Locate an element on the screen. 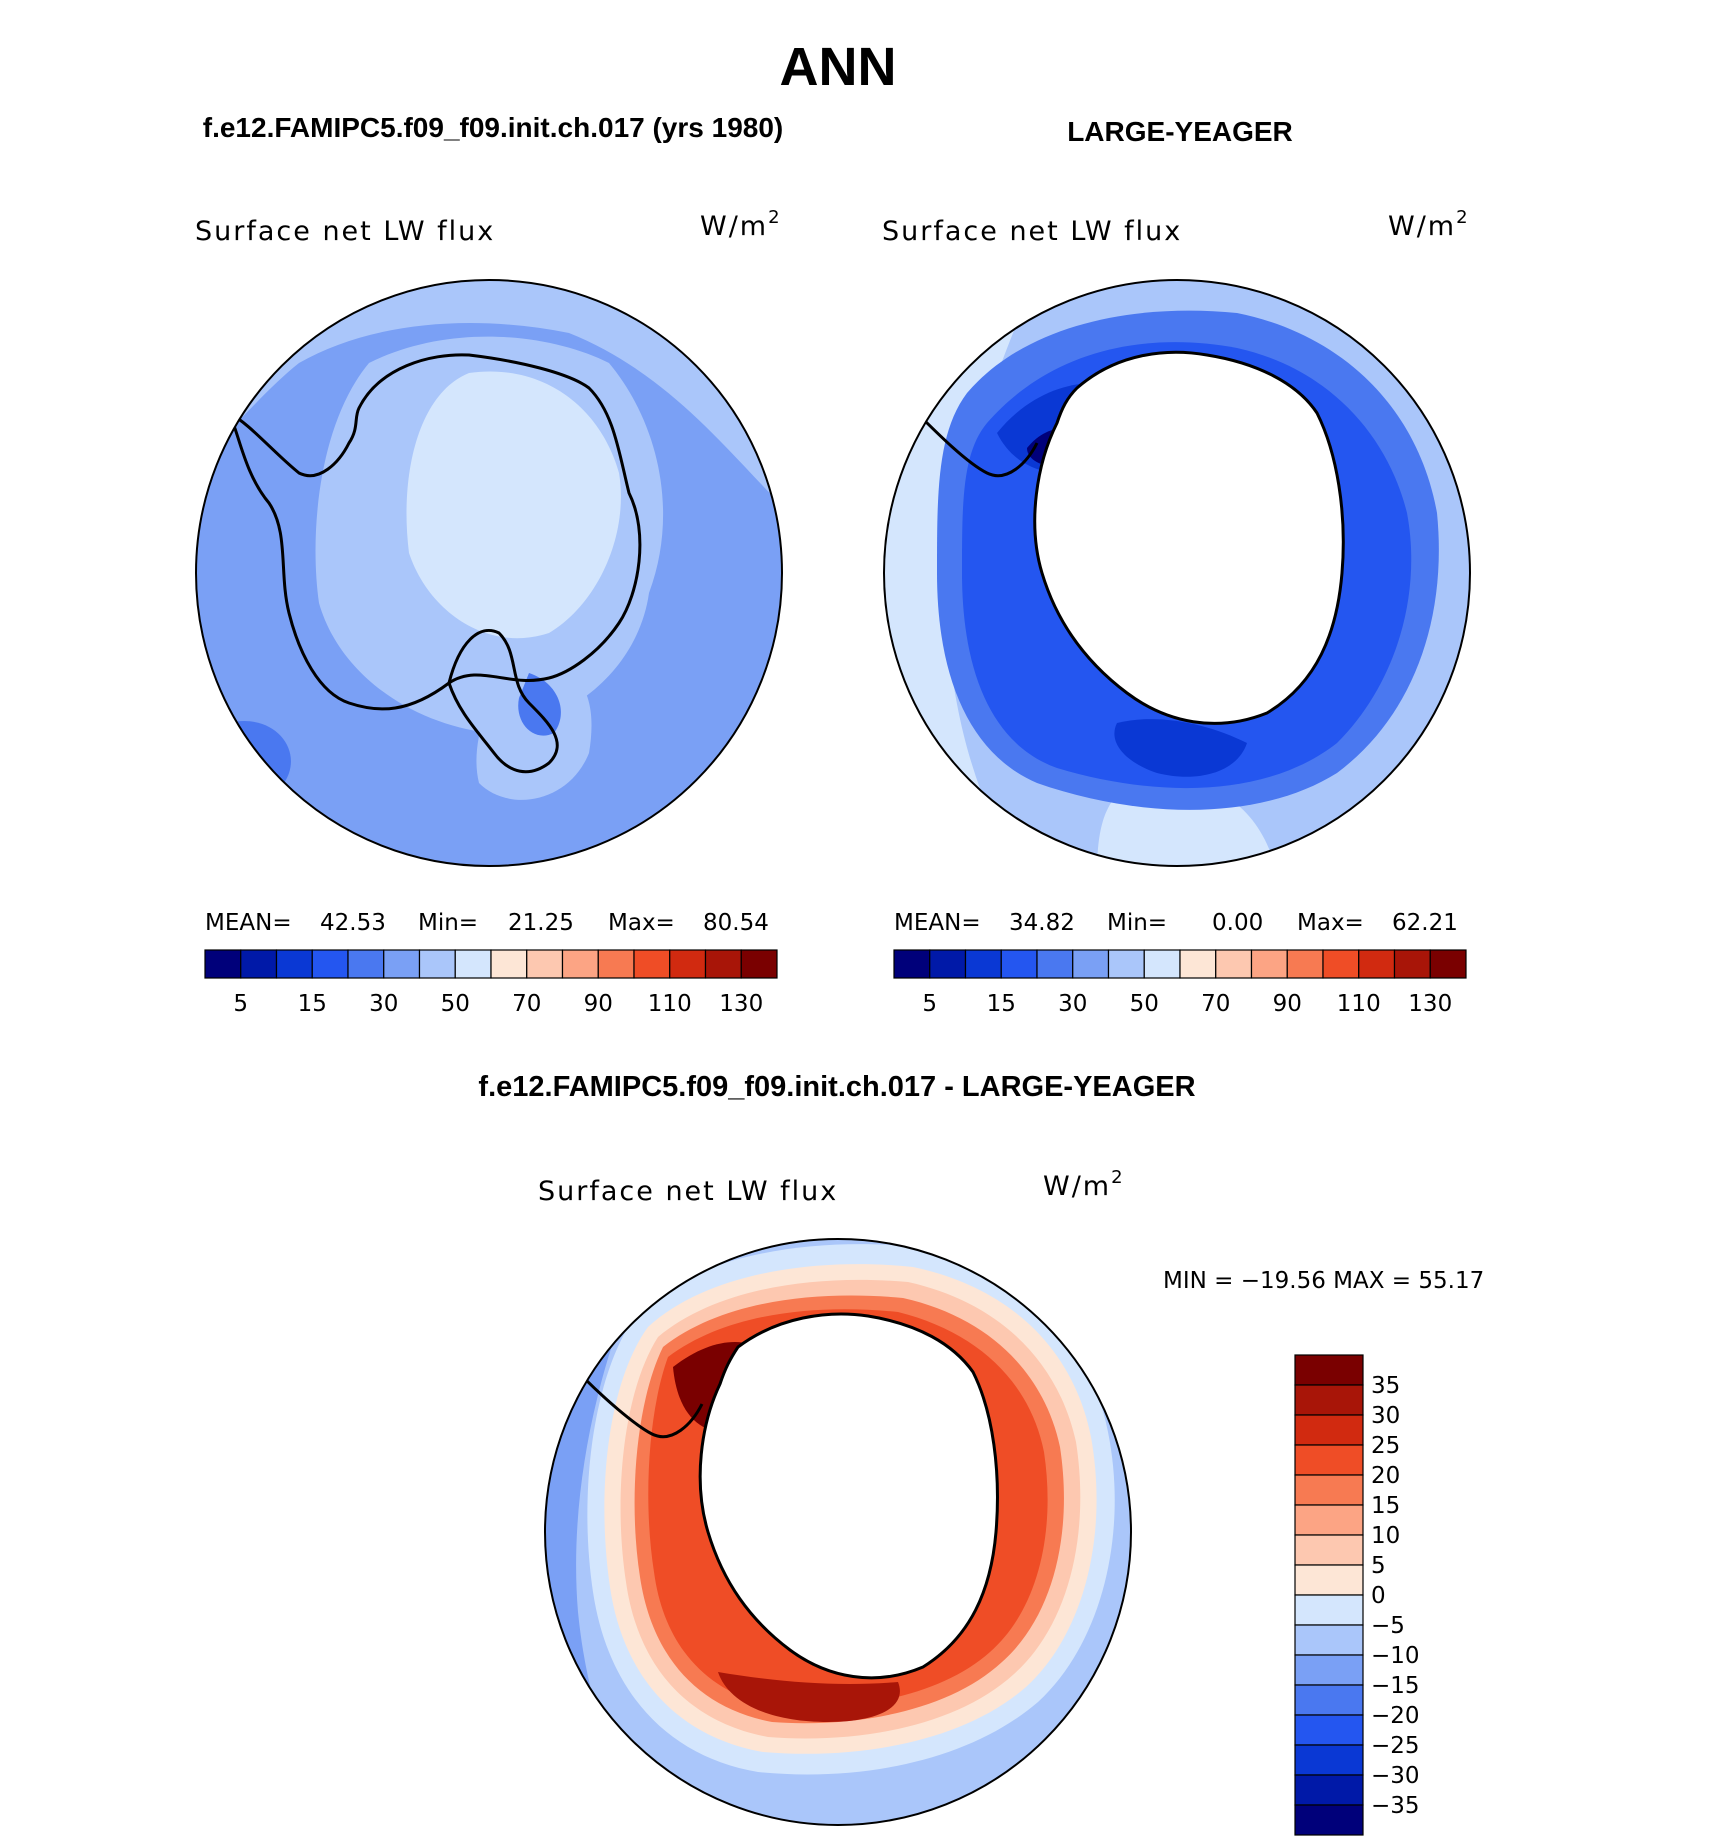 The height and width of the screenshot is (1840, 1710). colorbar-tick-label: −20 is located at coordinates (1395, 1716).